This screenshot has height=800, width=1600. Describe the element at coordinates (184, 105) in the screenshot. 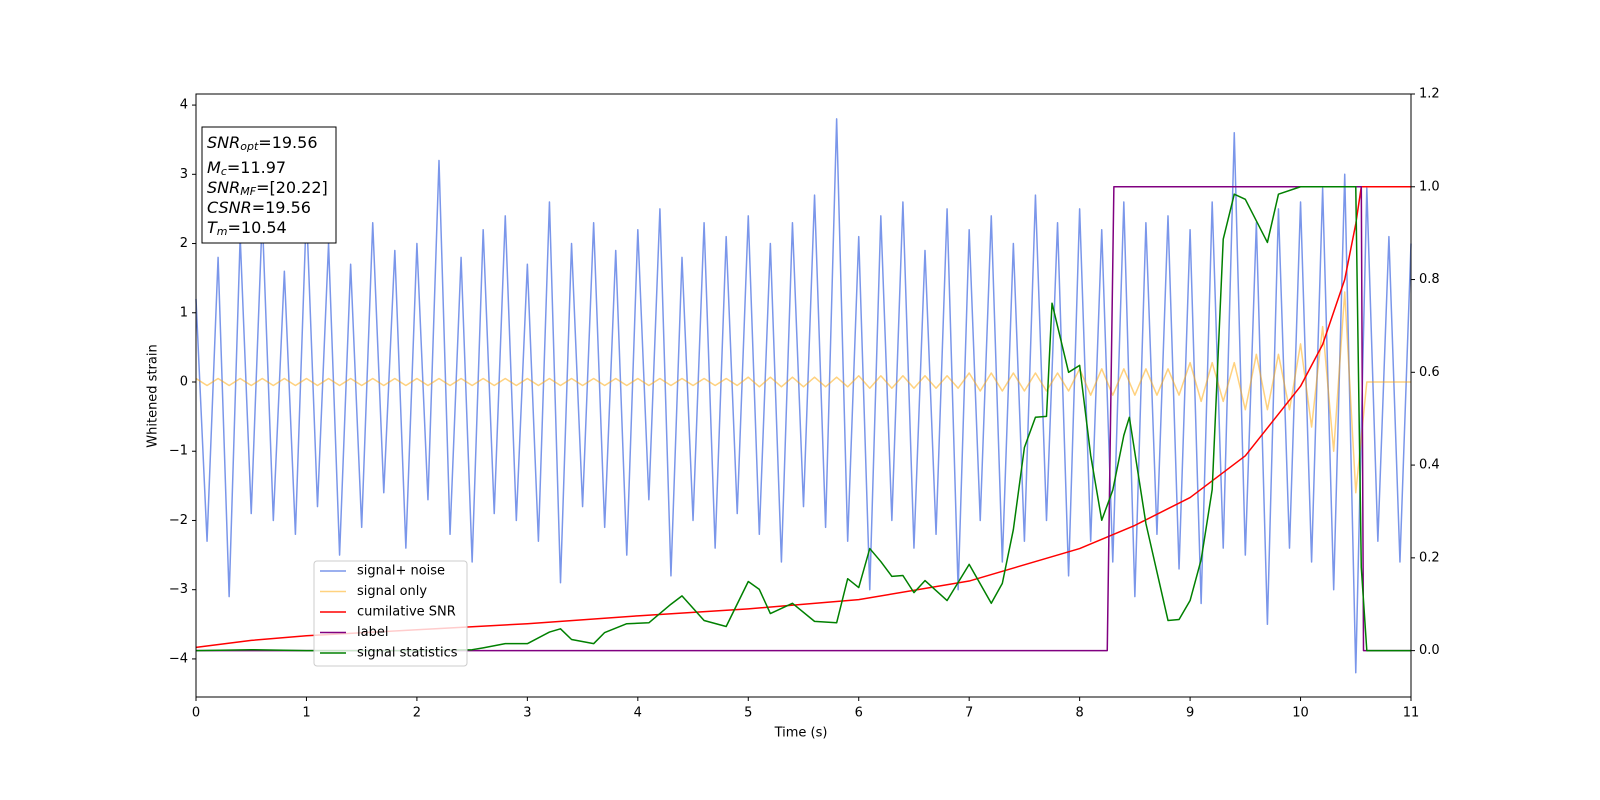

I see `y-tick-label: 4` at that location.